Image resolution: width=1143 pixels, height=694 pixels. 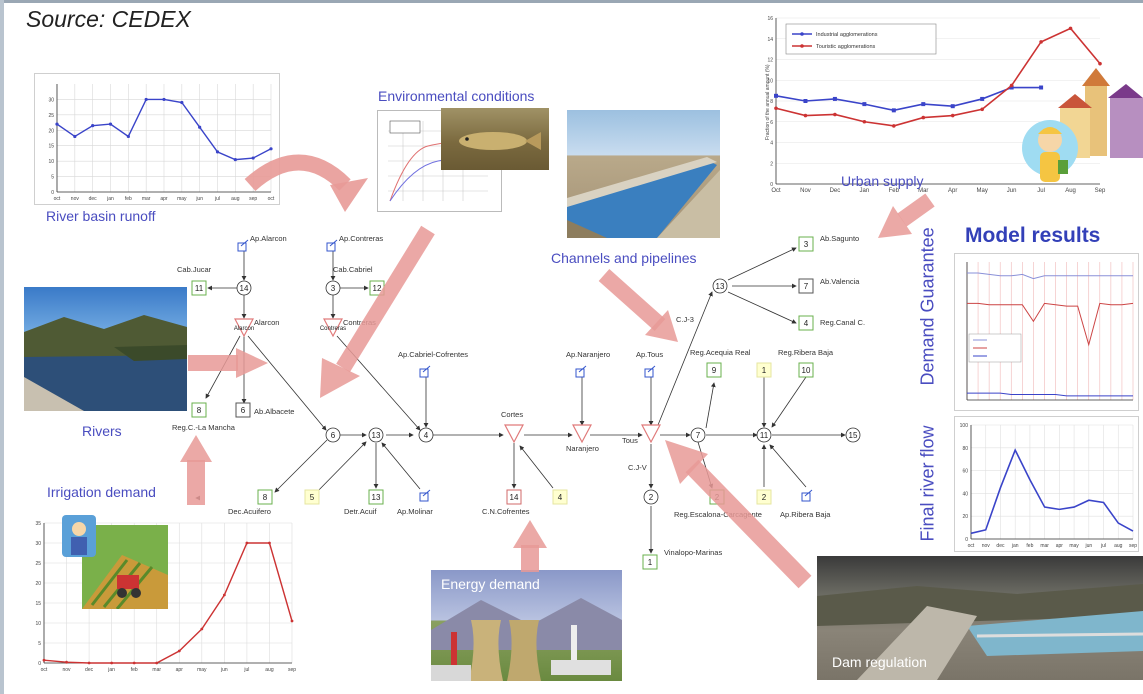 I want to click on y-axis-label: Fraction of the annual amount (%), so click(x=768, y=102).